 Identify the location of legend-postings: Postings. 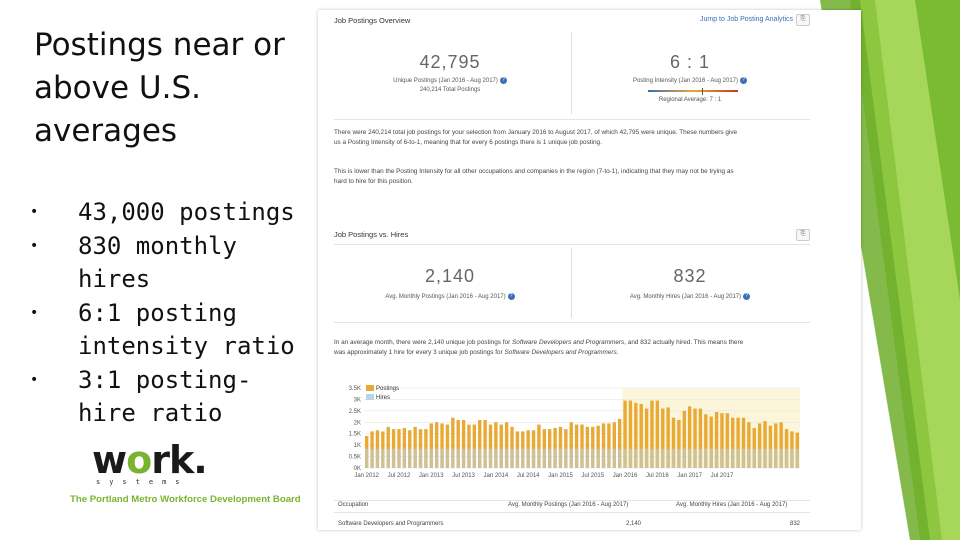
(382, 389).